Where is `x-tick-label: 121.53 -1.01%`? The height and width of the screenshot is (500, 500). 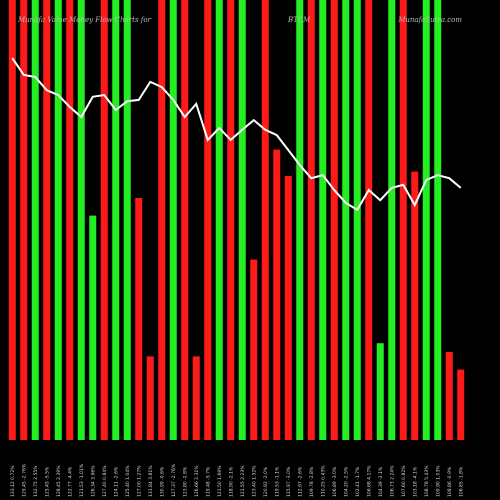 x-tick-label: 121.53 -1.01% is located at coordinates (82, 480).